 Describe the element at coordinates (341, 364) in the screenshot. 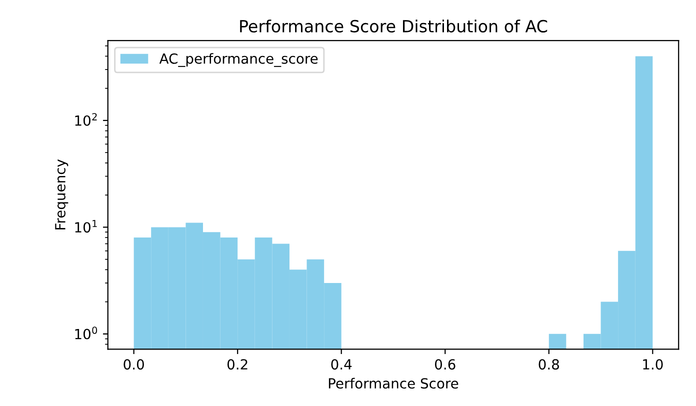

I see `x-tick-label: 0.4` at that location.